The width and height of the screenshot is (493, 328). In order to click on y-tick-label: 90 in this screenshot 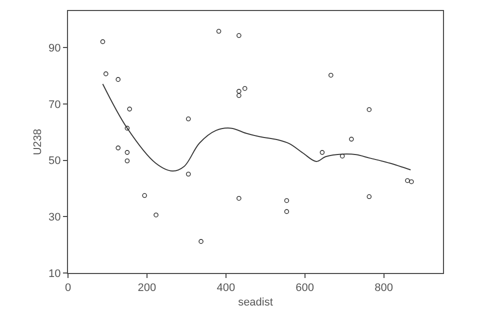, I will do `click(54, 48)`.